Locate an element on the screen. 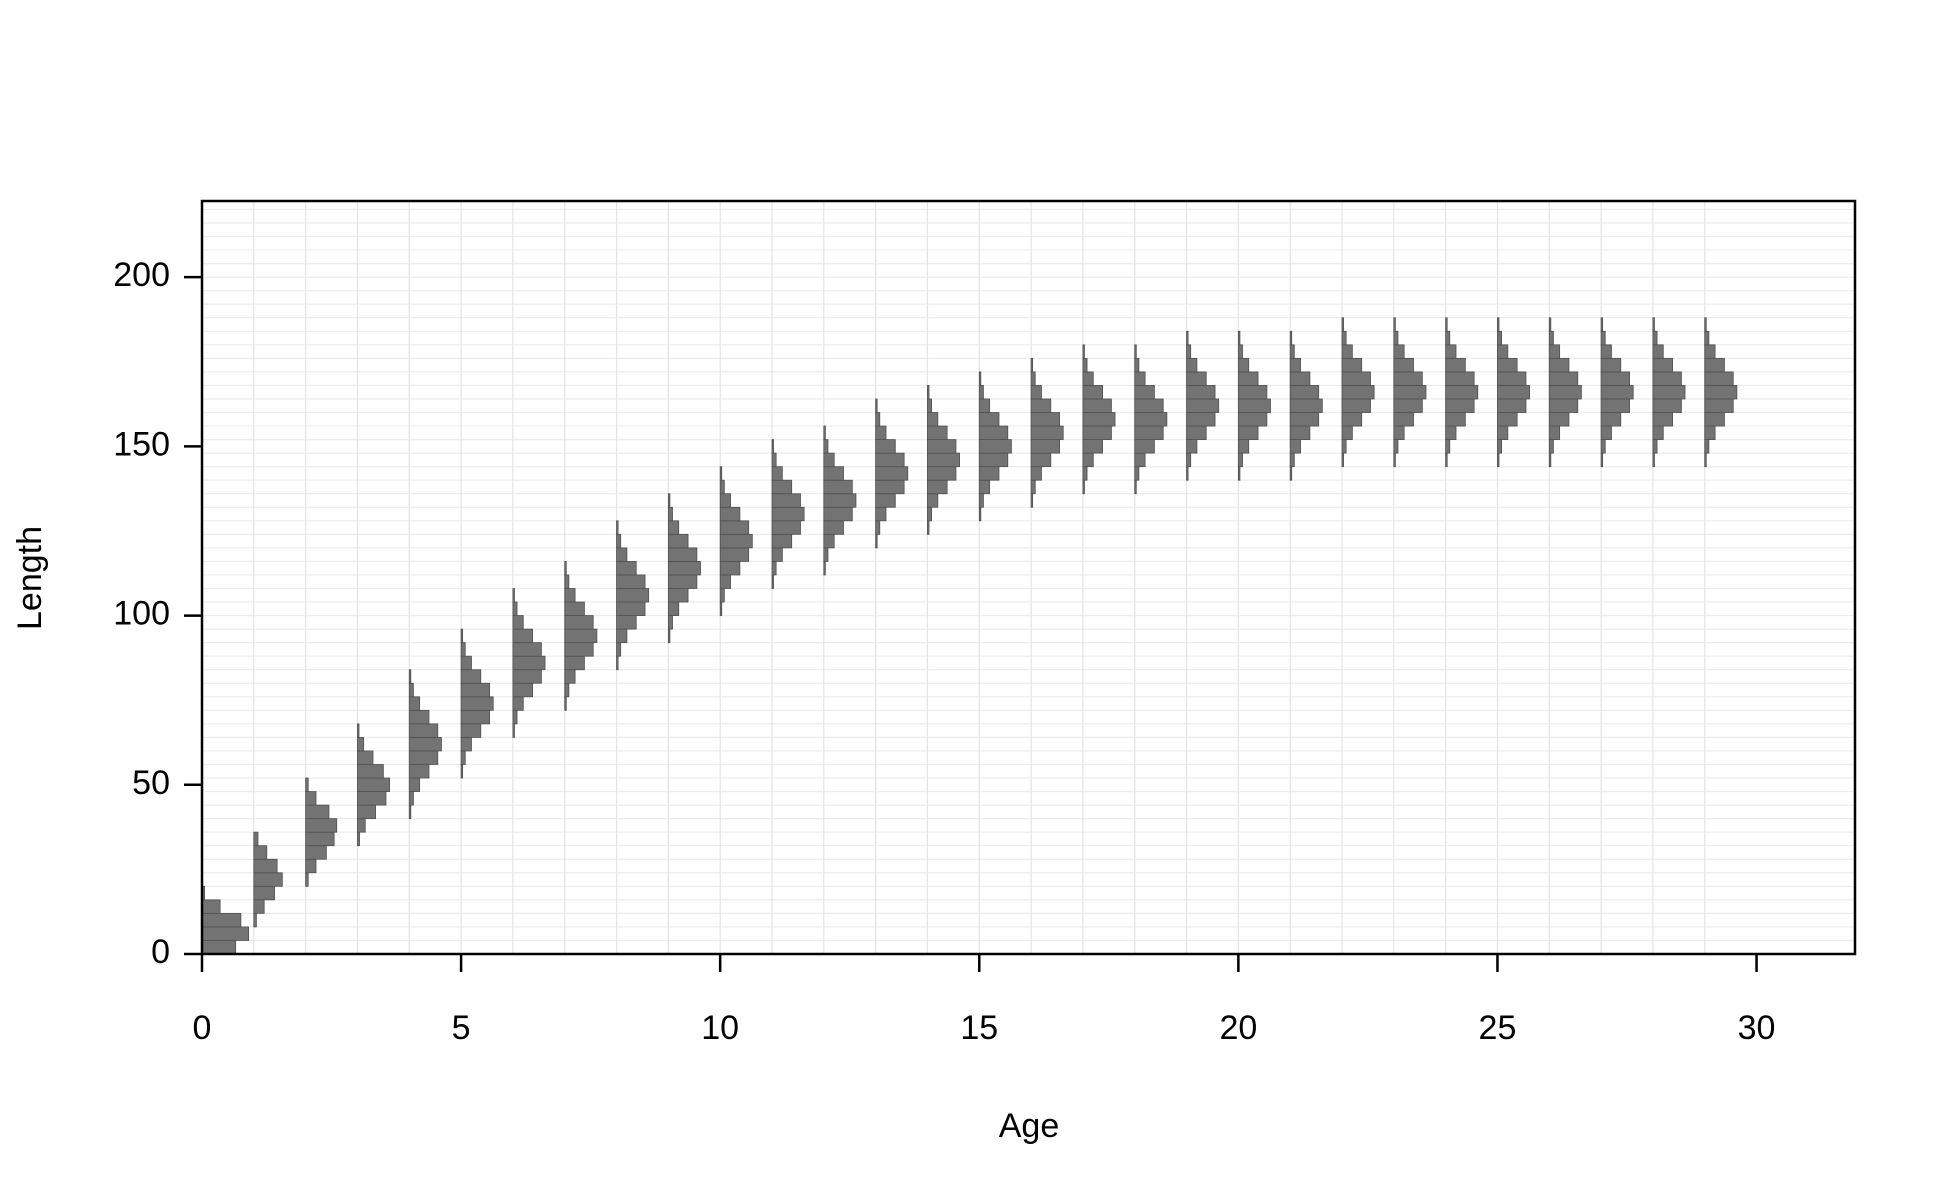  y-axis-title: Length is located at coordinates (30, 578).